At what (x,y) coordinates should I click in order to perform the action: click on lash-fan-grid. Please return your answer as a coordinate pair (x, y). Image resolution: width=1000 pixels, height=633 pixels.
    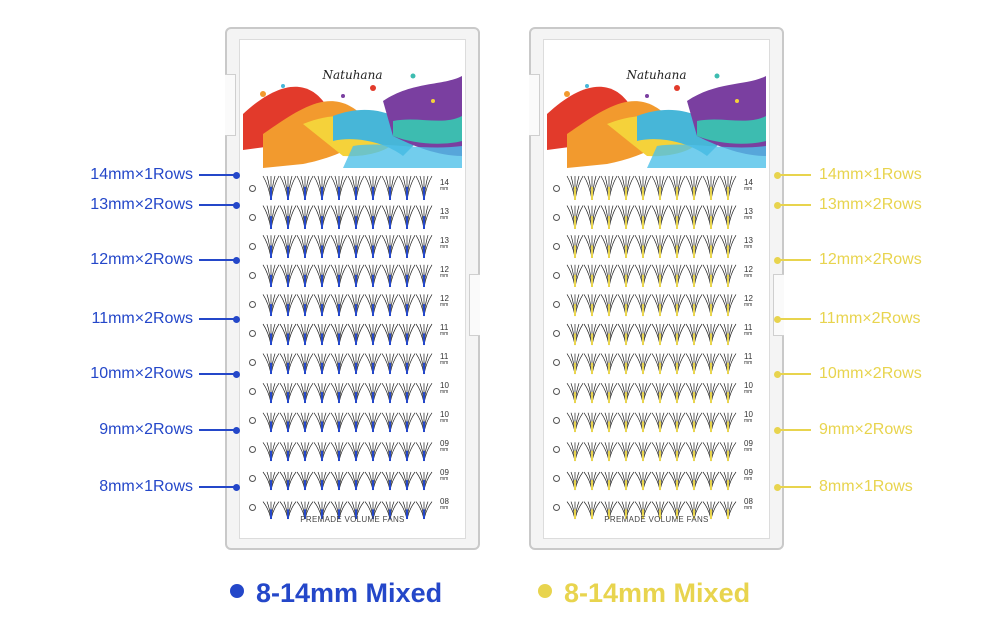
    Looking at the image, I should click on (651, 347).